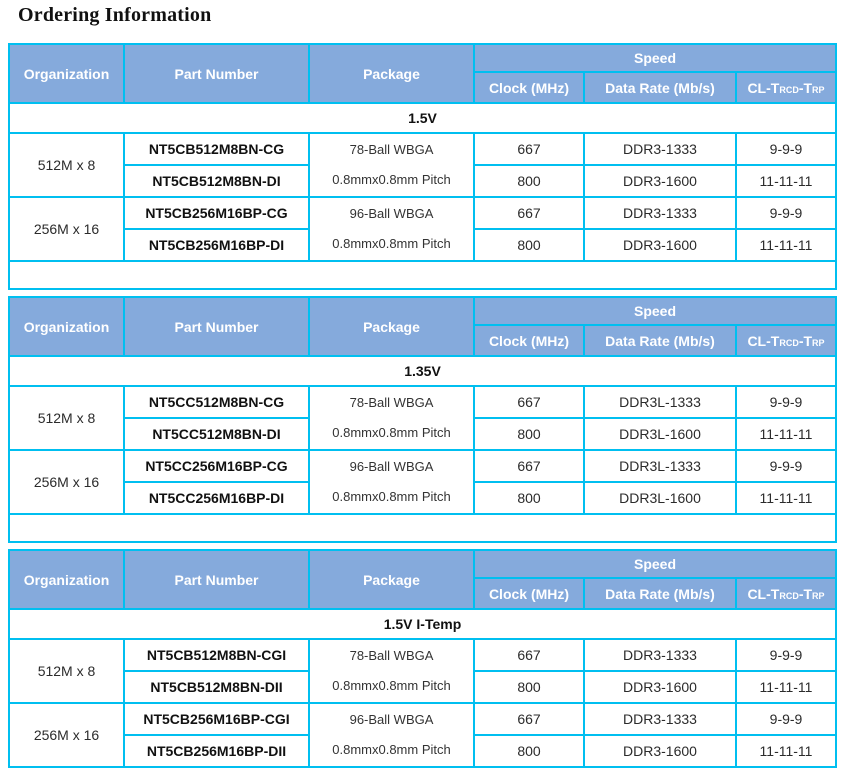 The image size is (843, 774). What do you see at coordinates (422, 118) in the screenshot?
I see `voltage-subheader: 1.5V` at bounding box center [422, 118].